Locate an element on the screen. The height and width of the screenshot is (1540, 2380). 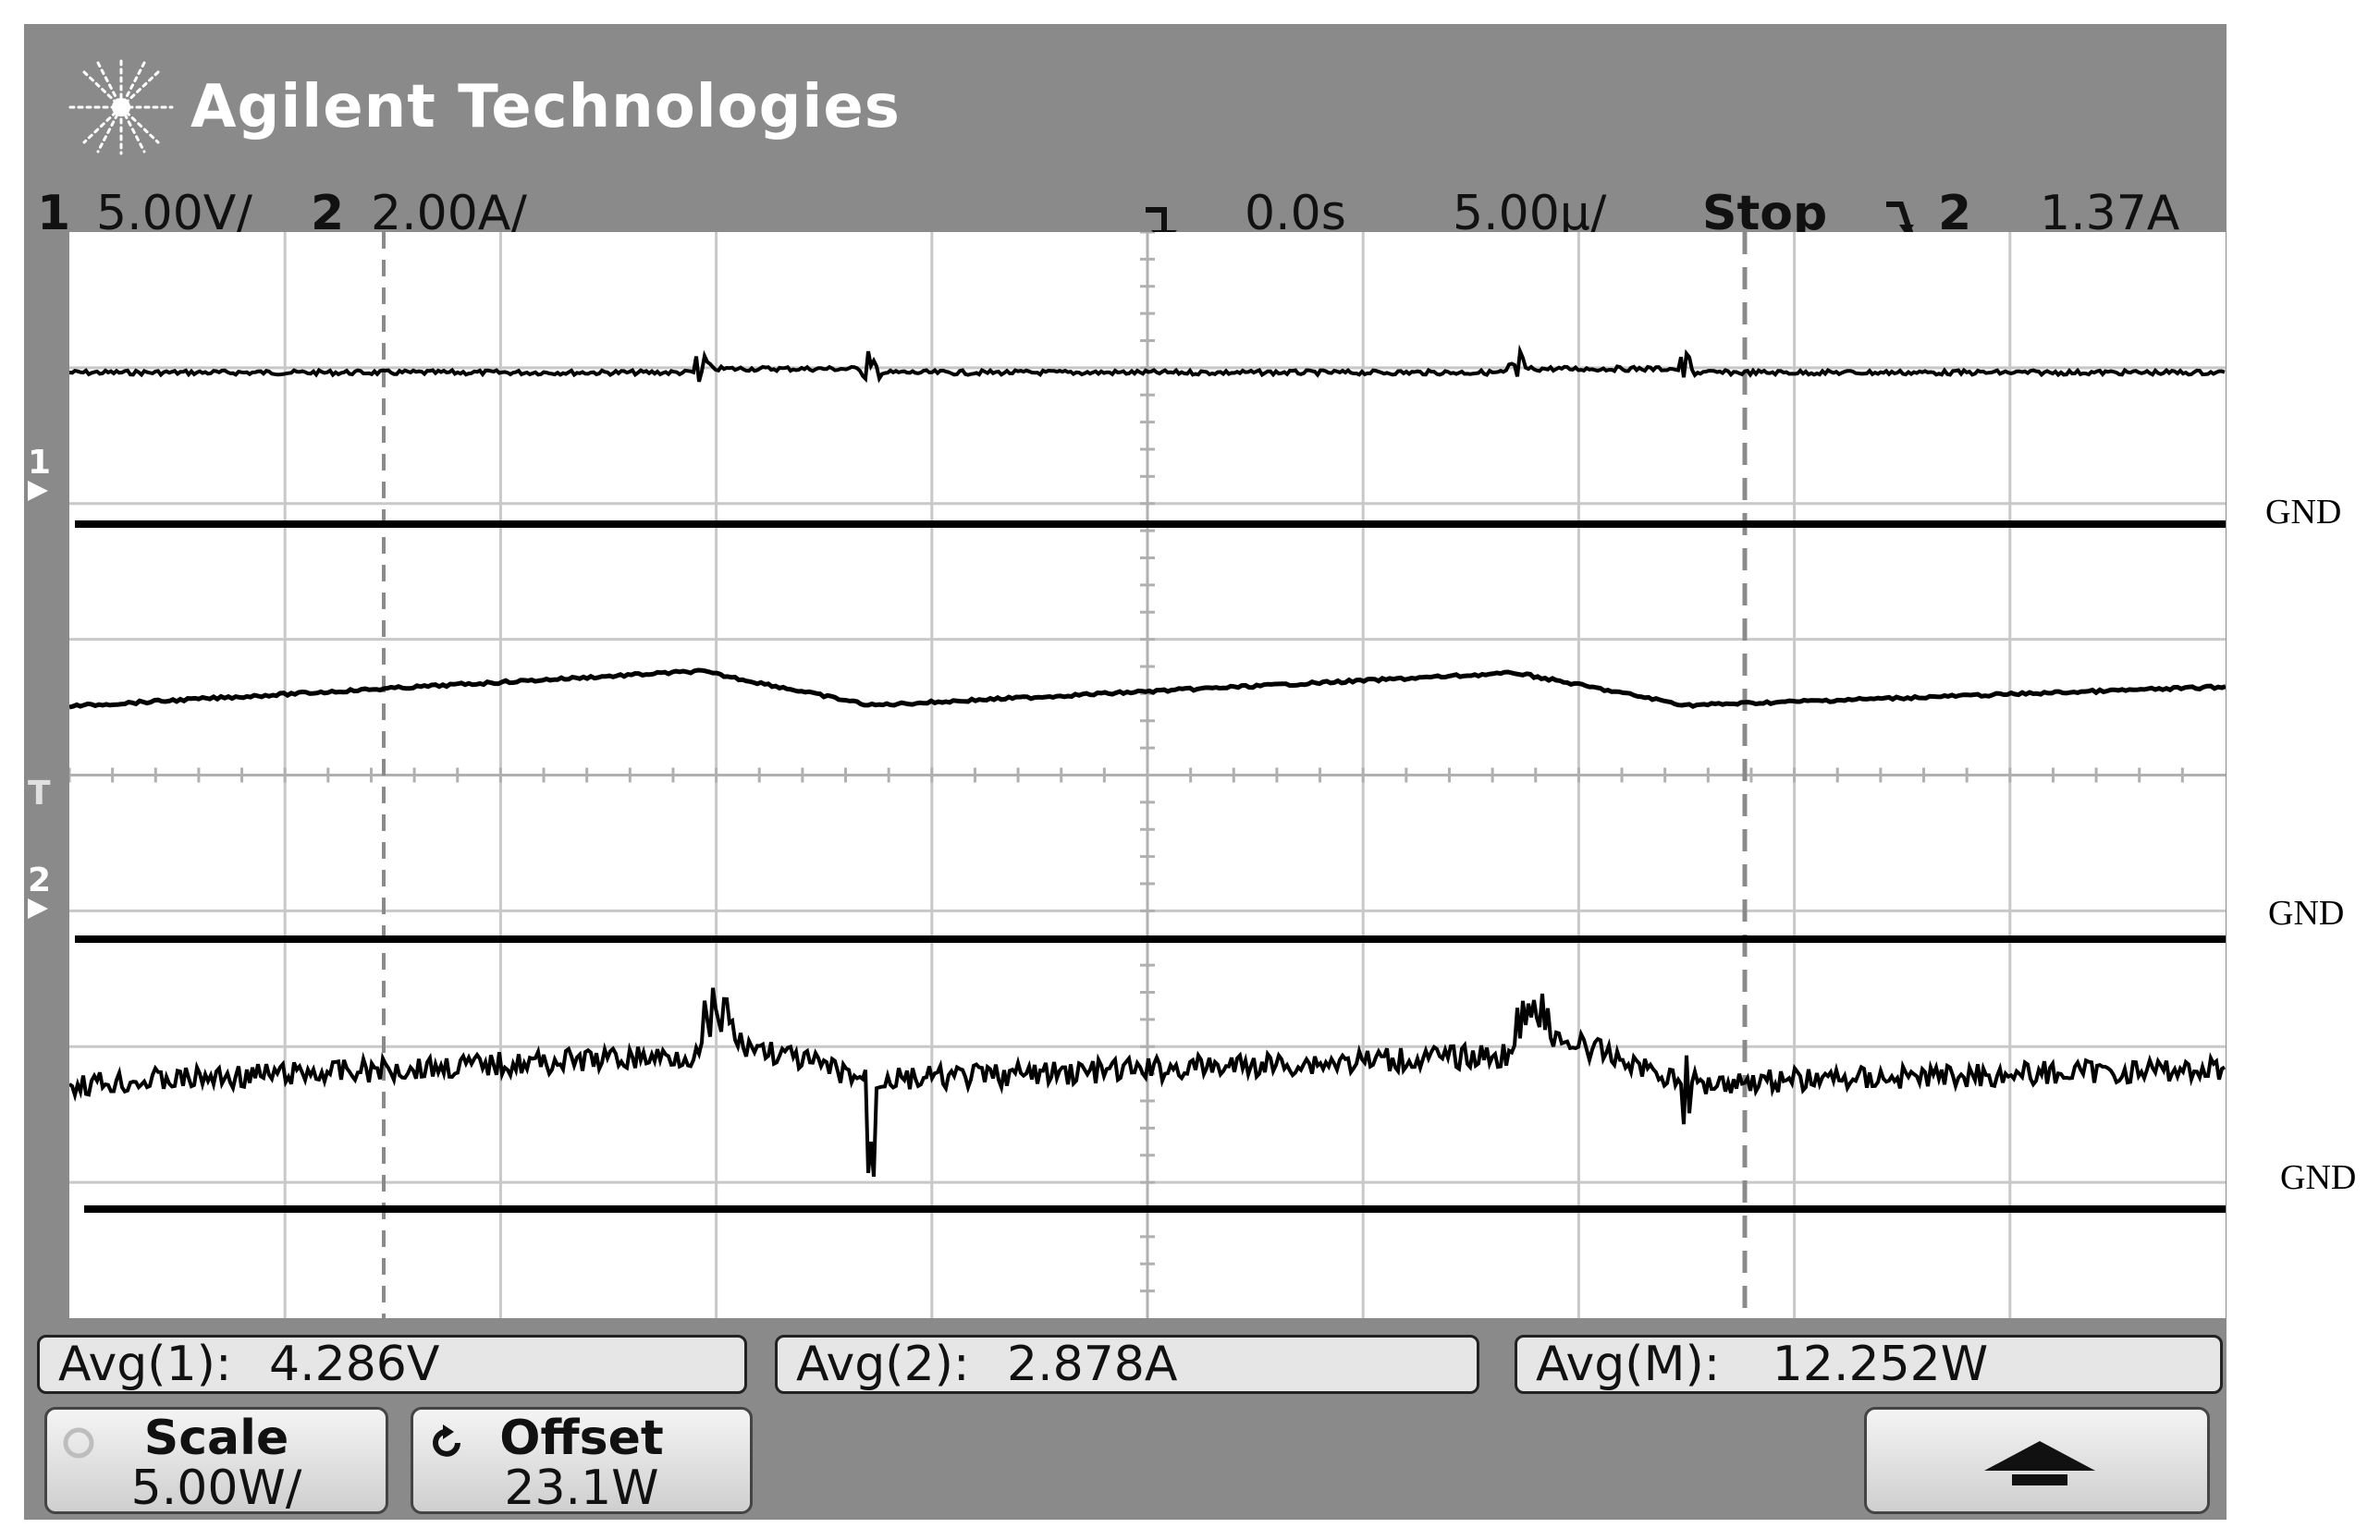
ch1-marker-label: 1 is located at coordinates (40, 463).